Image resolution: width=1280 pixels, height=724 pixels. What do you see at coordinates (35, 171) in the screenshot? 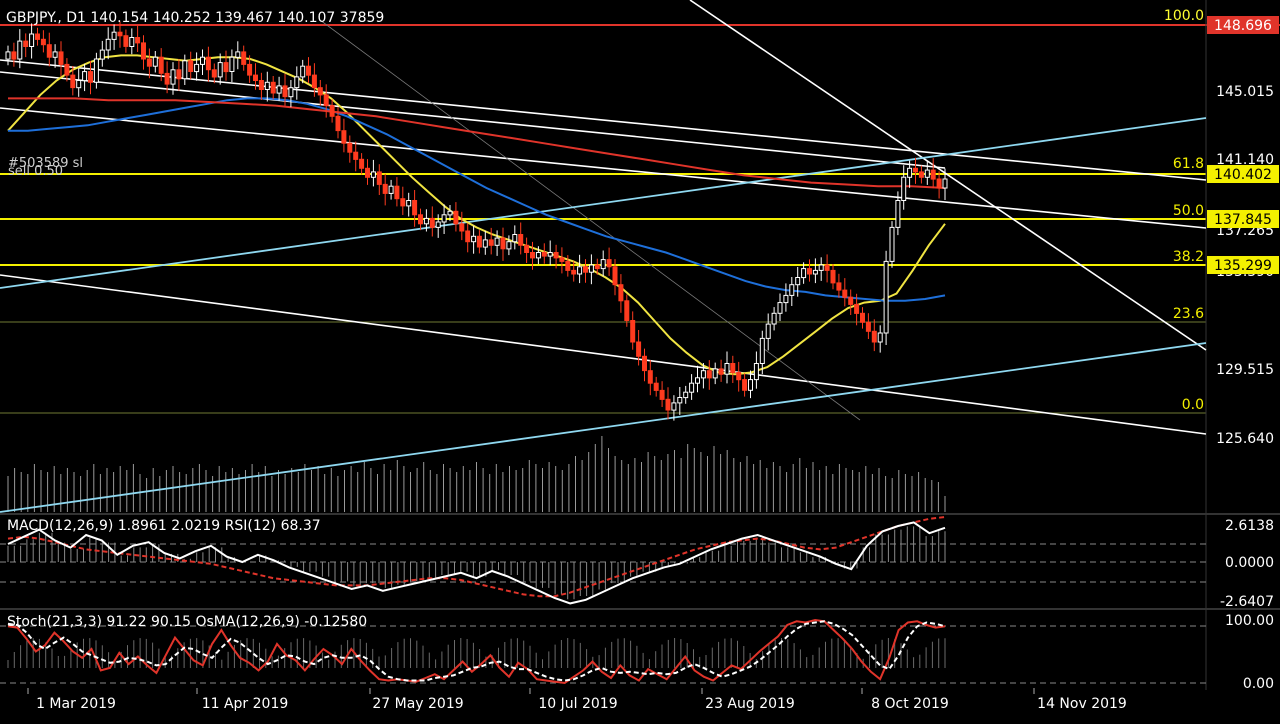
I see `trade-type-label: sell 0.50` at bounding box center [35, 171].